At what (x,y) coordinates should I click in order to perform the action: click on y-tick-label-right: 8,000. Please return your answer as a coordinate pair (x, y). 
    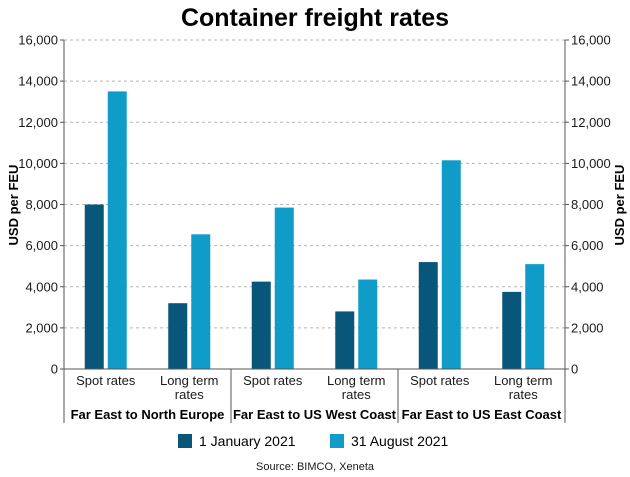
    Looking at the image, I should click on (587, 204).